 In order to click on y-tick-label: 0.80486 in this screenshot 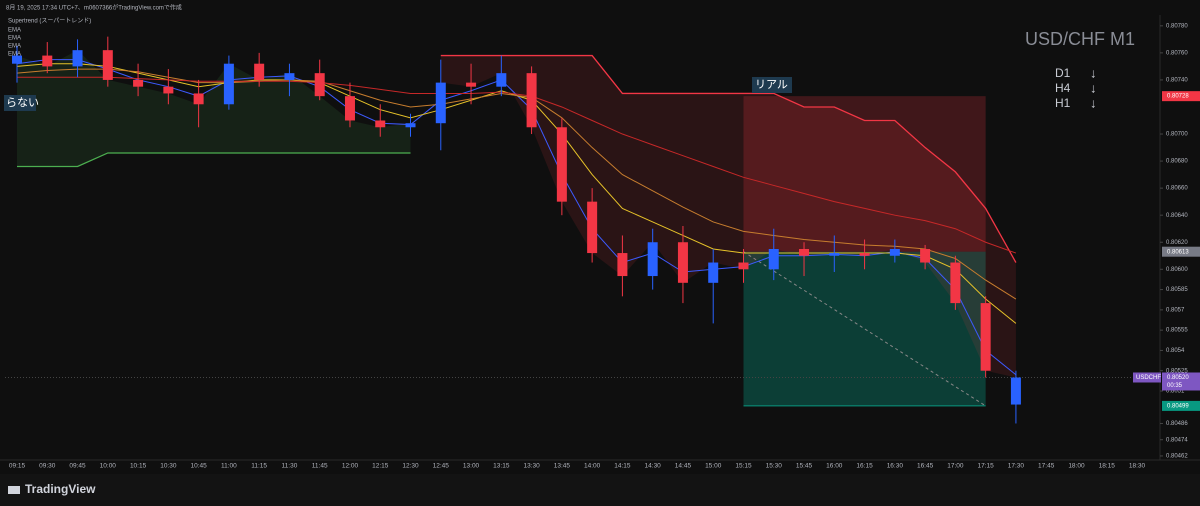, I will do `click(1177, 424)`.